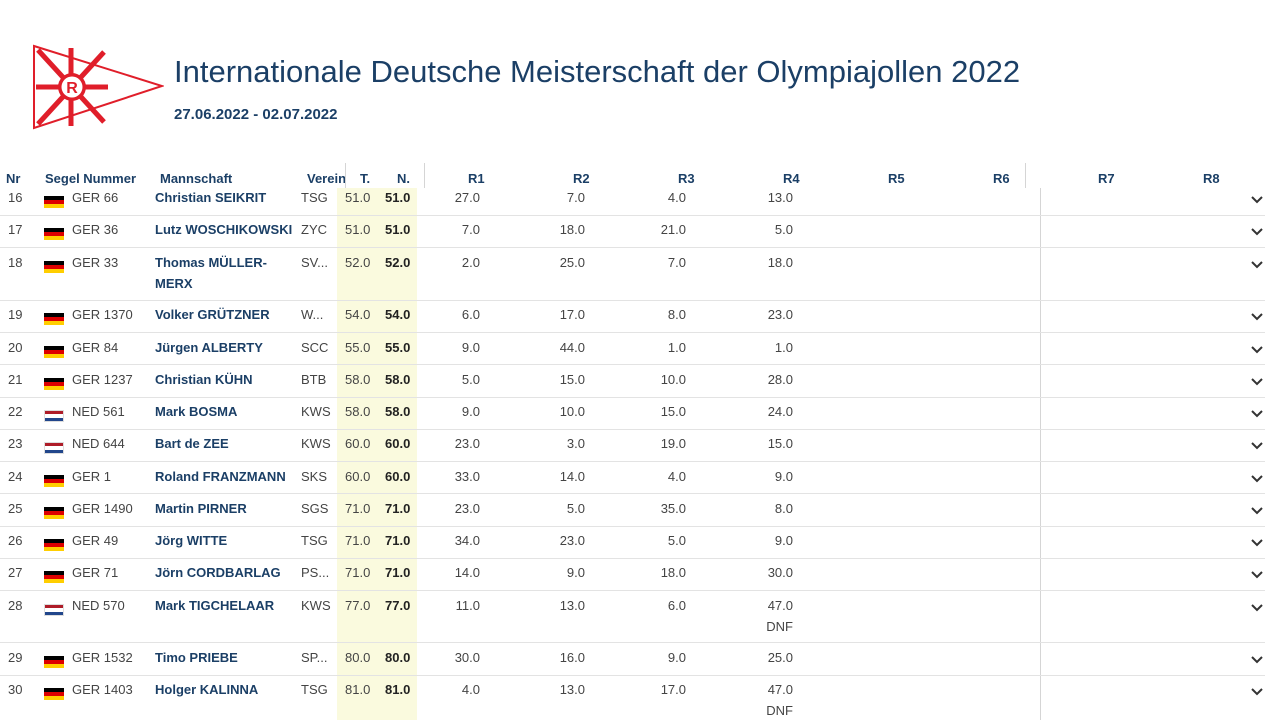 The image size is (1280, 720). I want to click on col-r7: R7, so click(1106, 178).